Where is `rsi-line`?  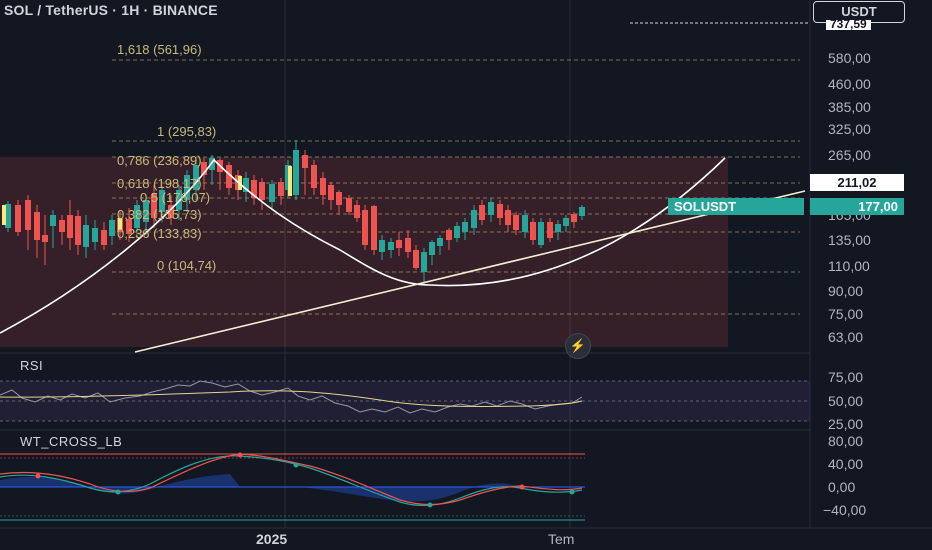
rsi-line is located at coordinates (291, 397).